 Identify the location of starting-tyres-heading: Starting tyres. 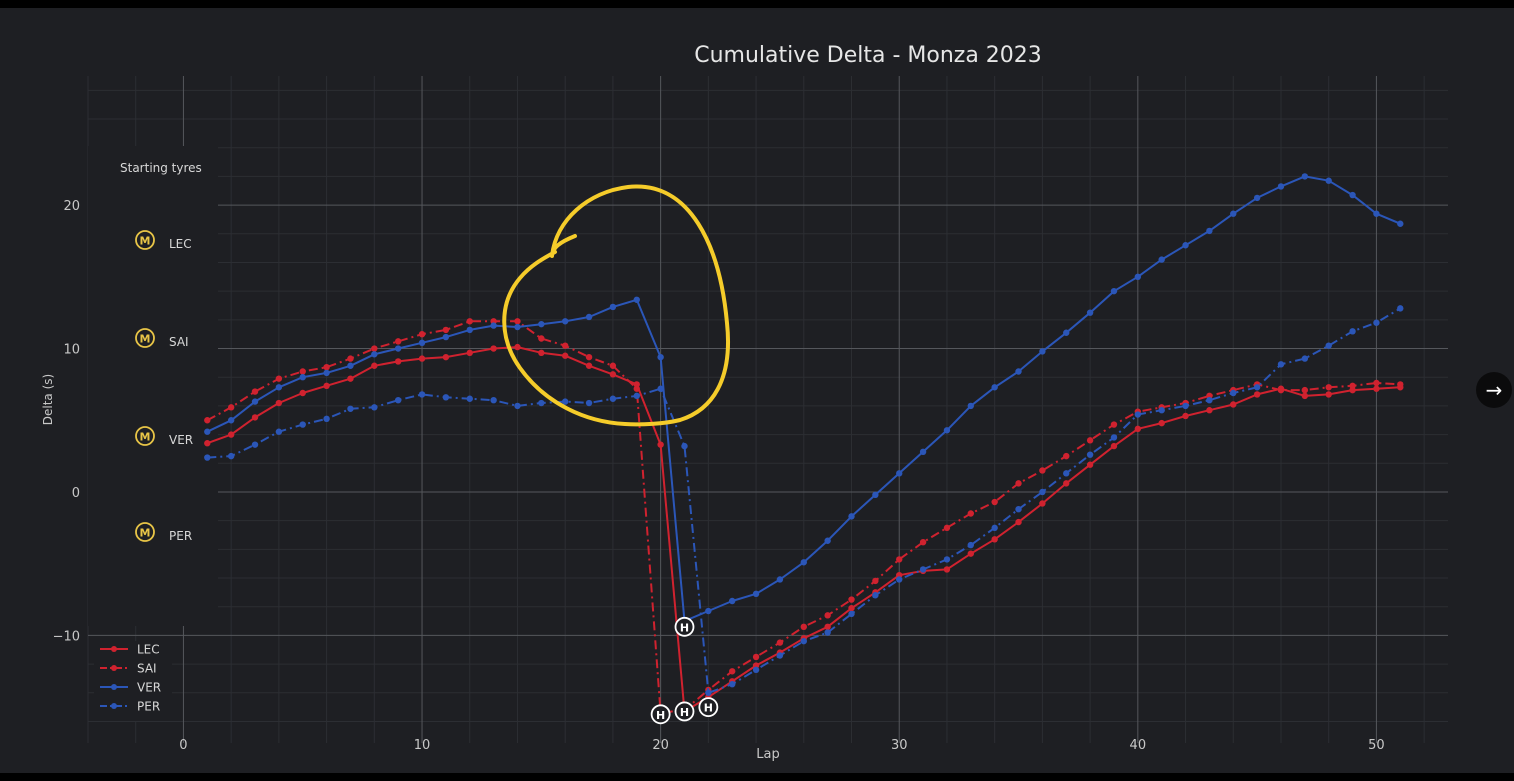
(161, 168).